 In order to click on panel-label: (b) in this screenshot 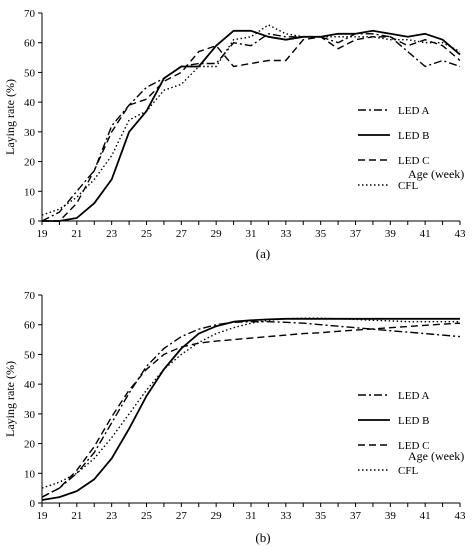, I will do `click(262, 537)`.